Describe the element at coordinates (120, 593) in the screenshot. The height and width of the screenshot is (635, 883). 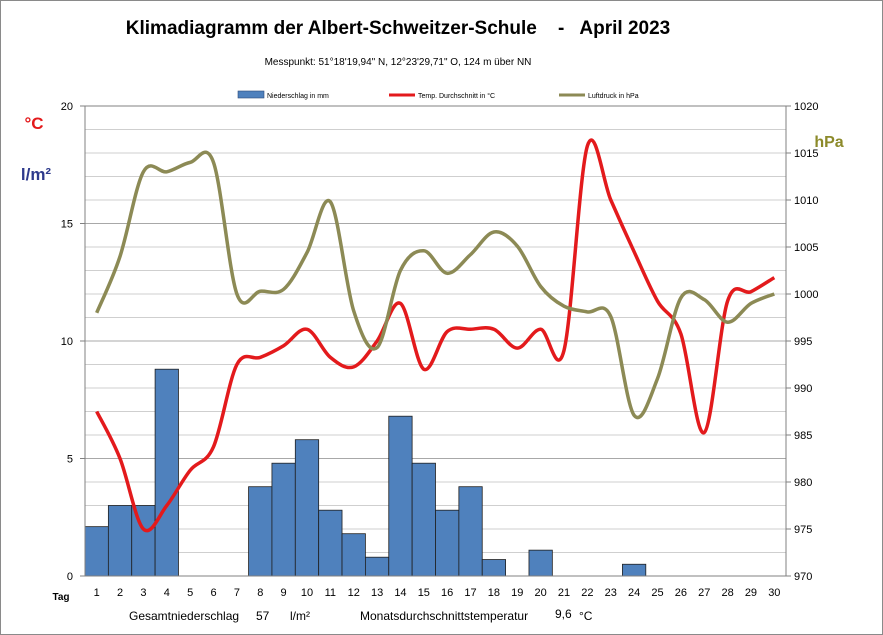
I see `x-tick-label: 2` at that location.